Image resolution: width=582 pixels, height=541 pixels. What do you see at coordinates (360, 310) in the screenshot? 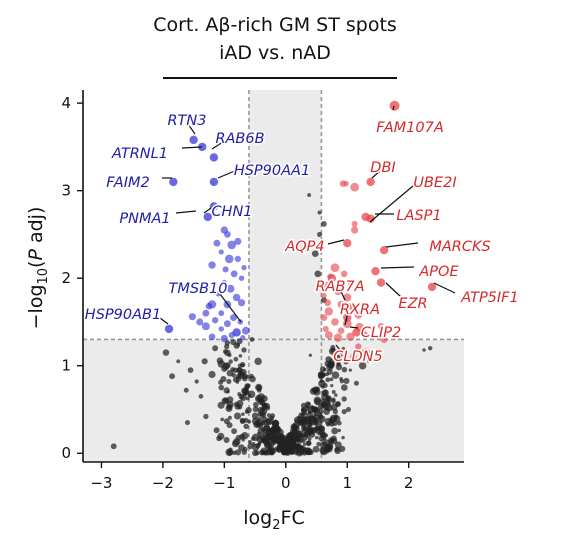
I see `up-gene-label-rxra: RXRA` at bounding box center [360, 310].